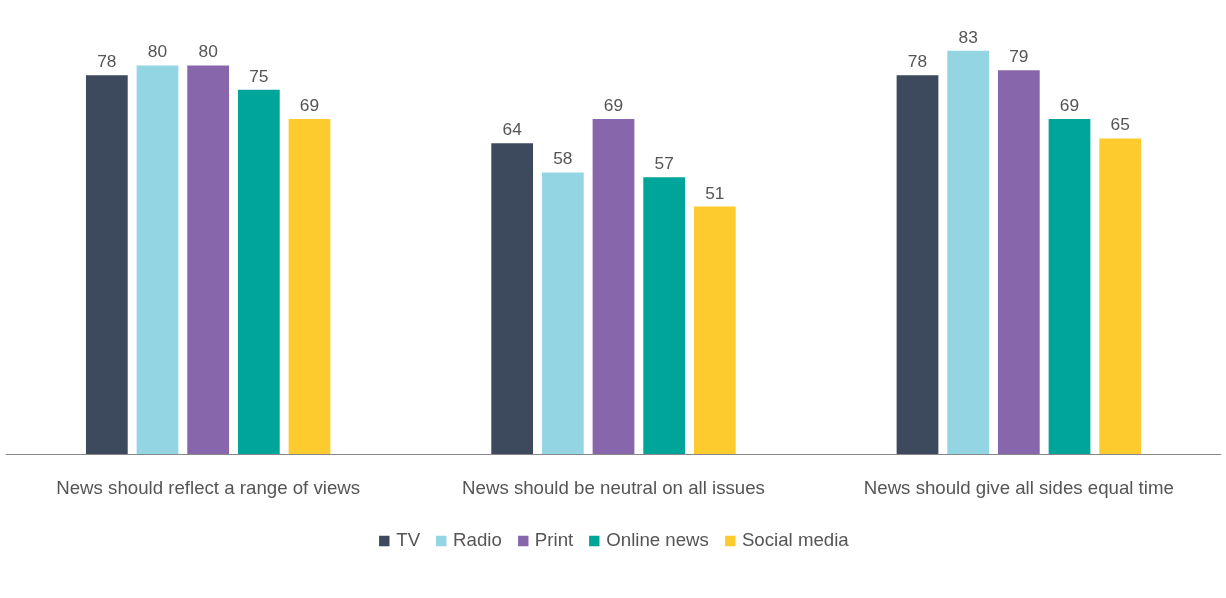 This screenshot has height=598, width=1226. What do you see at coordinates (795, 540) in the screenshot?
I see `legend-label: Social media` at bounding box center [795, 540].